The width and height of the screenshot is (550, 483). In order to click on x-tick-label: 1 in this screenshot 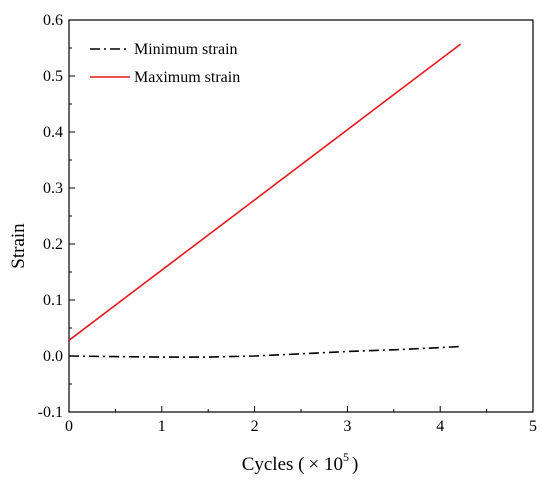, I will do `click(162, 426)`.